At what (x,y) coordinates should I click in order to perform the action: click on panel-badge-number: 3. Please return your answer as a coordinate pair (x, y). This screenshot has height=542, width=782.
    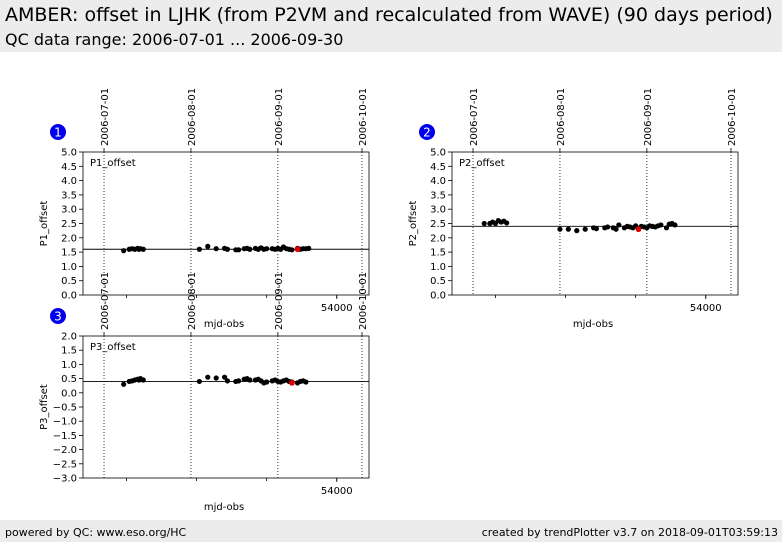
    Looking at the image, I should click on (58, 317).